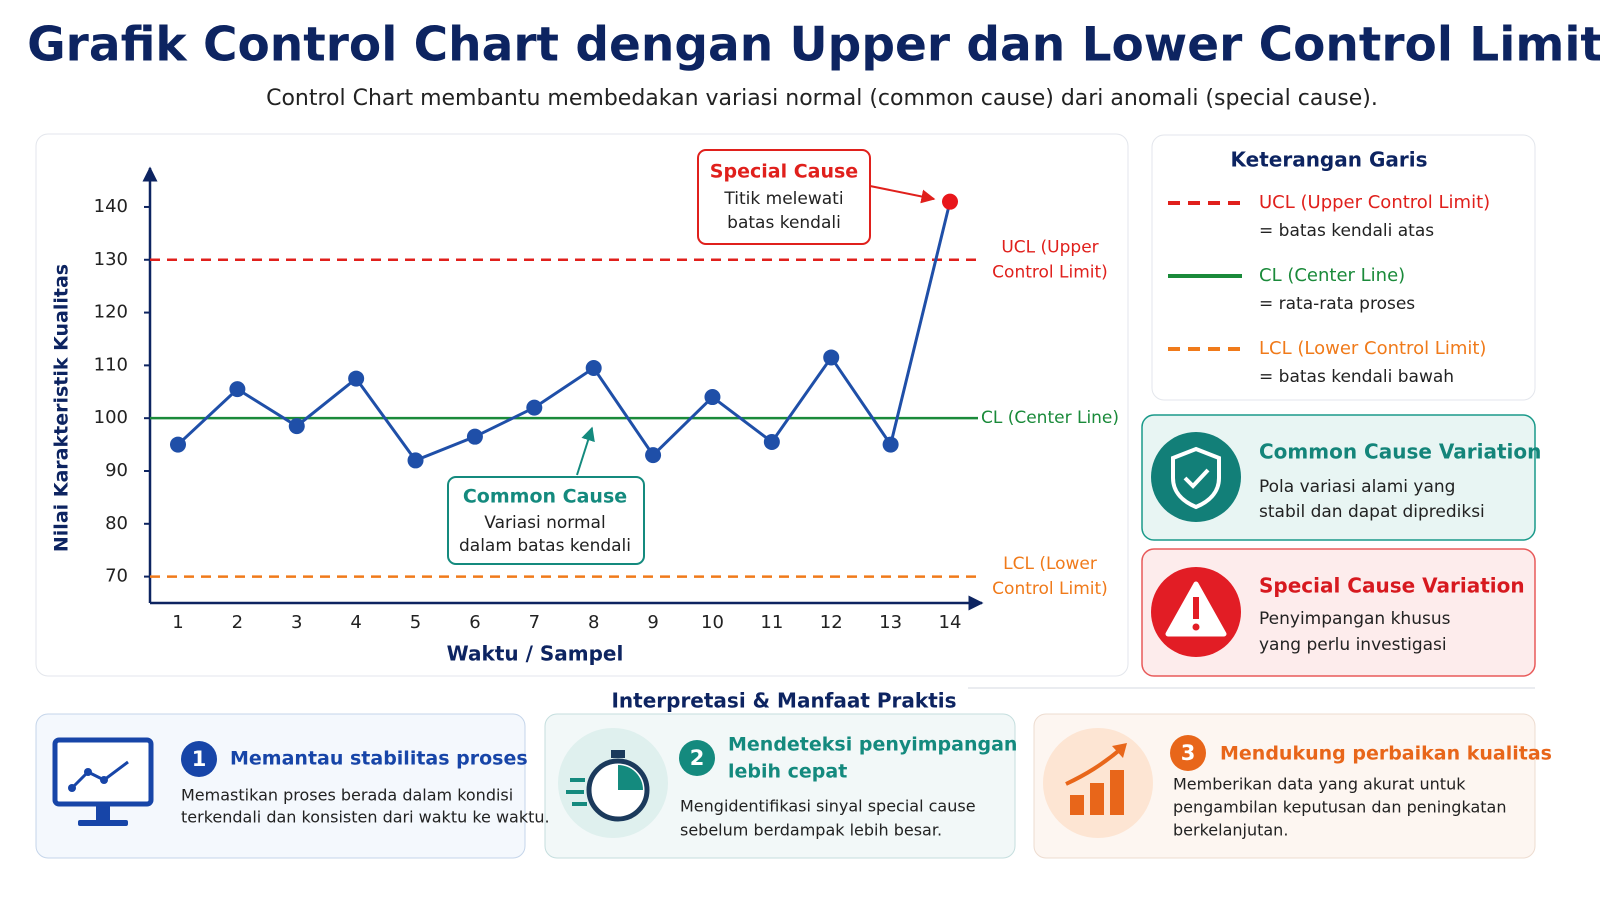 This screenshot has height=900, width=1600. What do you see at coordinates (177, 622) in the screenshot?
I see `x-tick-label: 1` at bounding box center [177, 622].